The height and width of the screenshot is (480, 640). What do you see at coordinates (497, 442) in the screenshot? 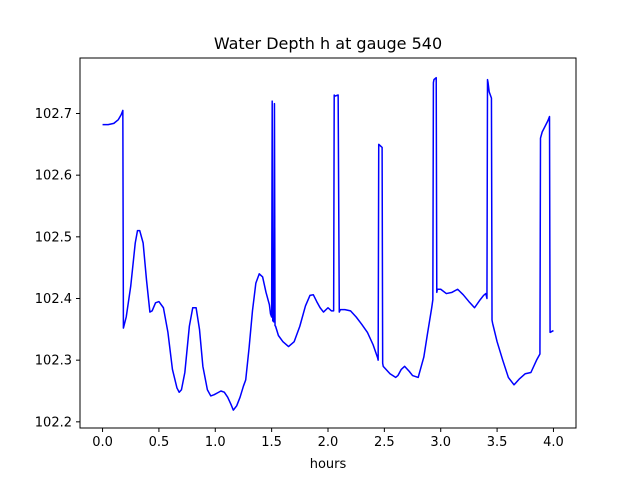
I see `x-tick-label: 3.5` at bounding box center [497, 442].